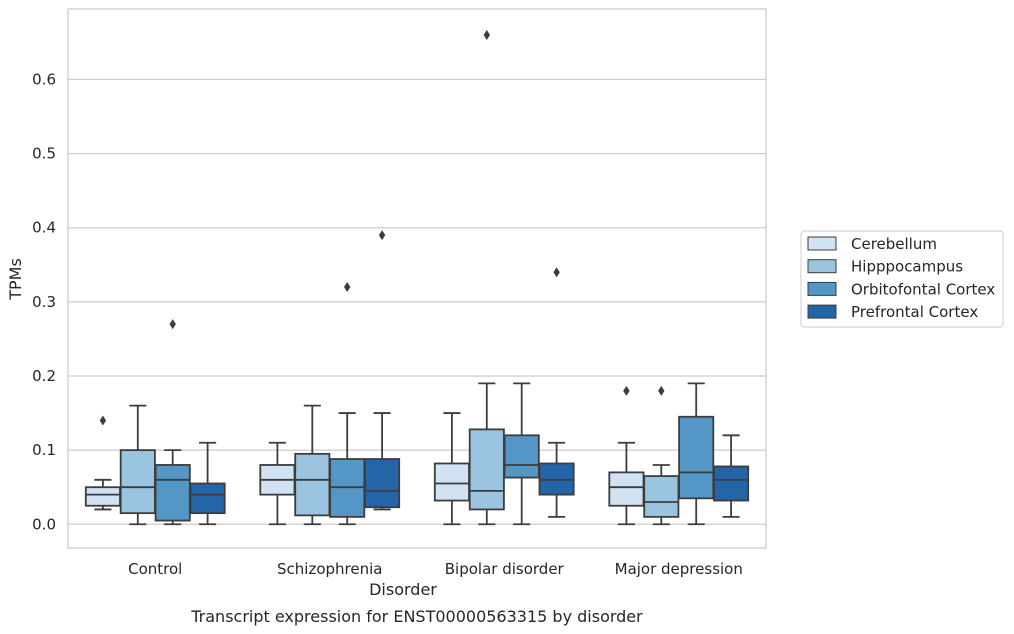 The height and width of the screenshot is (634, 1014). I want to click on x-tick-label: Major depression, so click(679, 569).